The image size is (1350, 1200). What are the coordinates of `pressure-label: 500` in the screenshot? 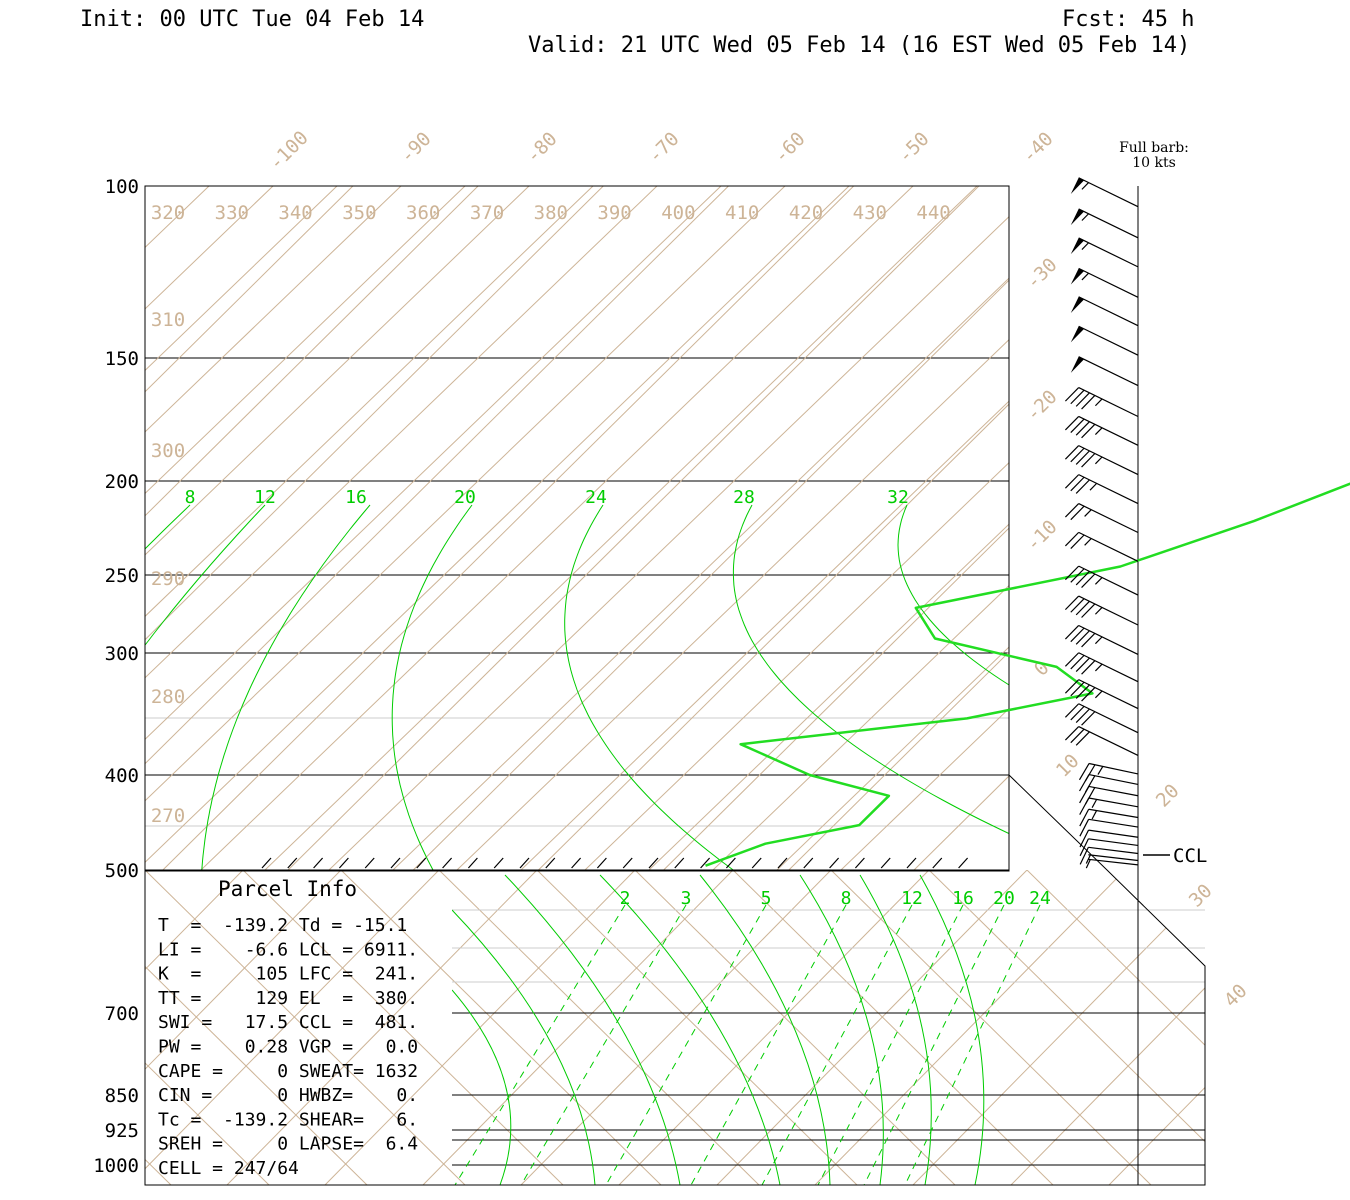 It's located at (122, 871).